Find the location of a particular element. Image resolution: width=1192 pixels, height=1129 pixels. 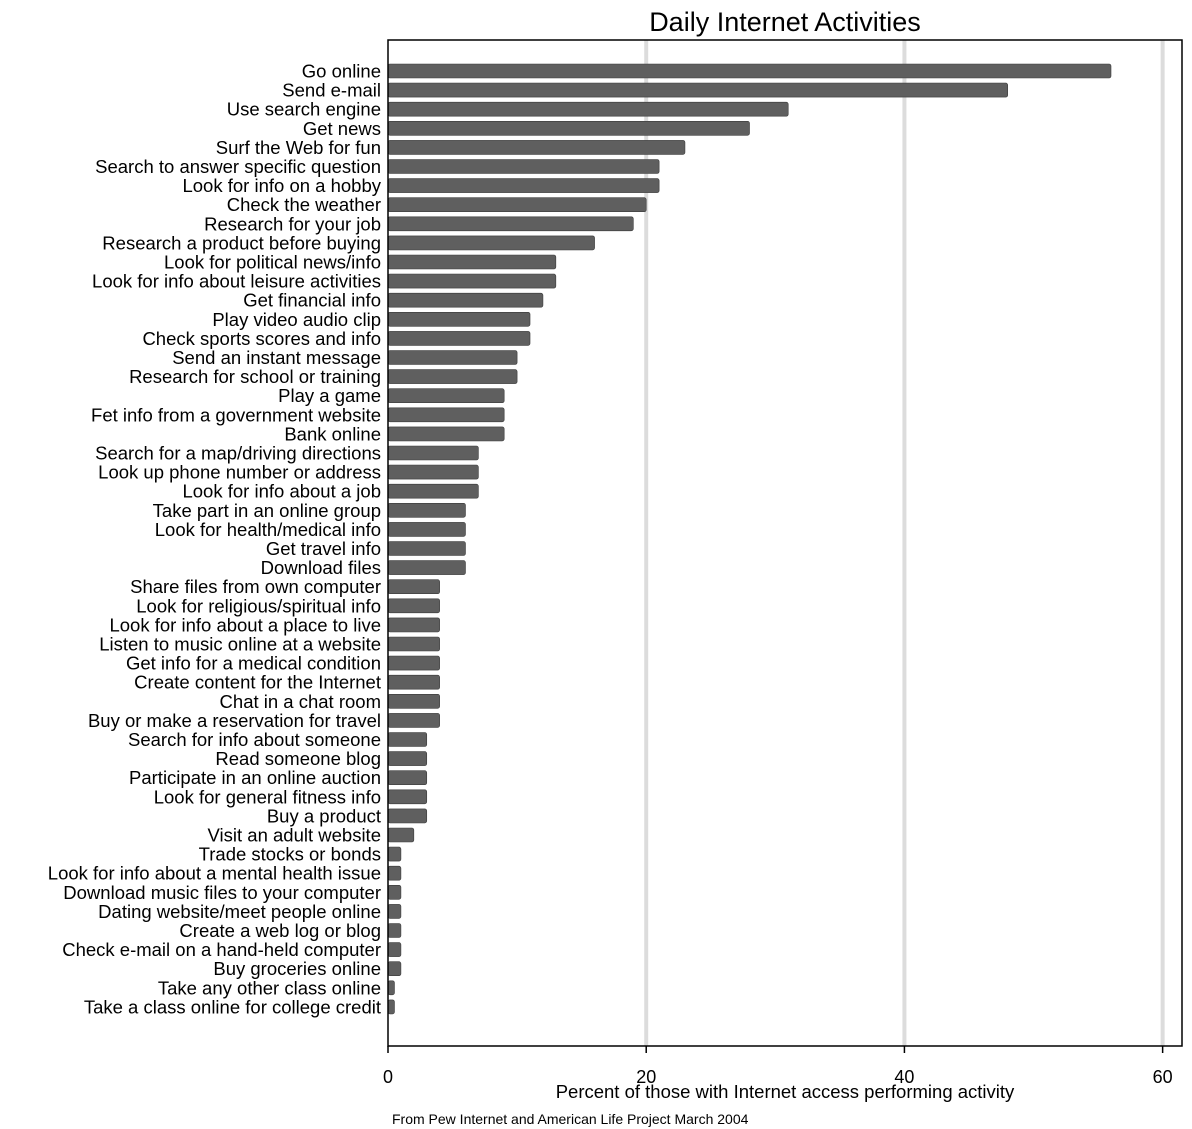

category-label: Get travel info is located at coordinates (323, 548).